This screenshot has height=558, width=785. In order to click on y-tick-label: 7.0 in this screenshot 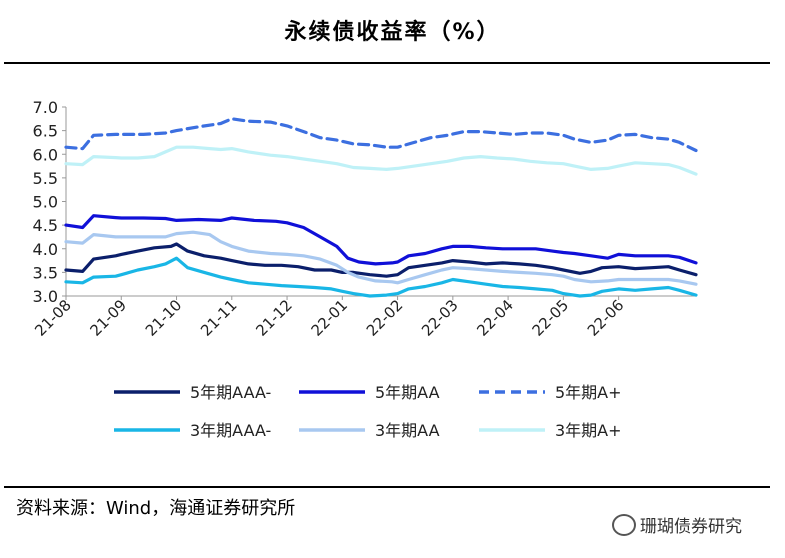, I will do `click(45, 107)`.